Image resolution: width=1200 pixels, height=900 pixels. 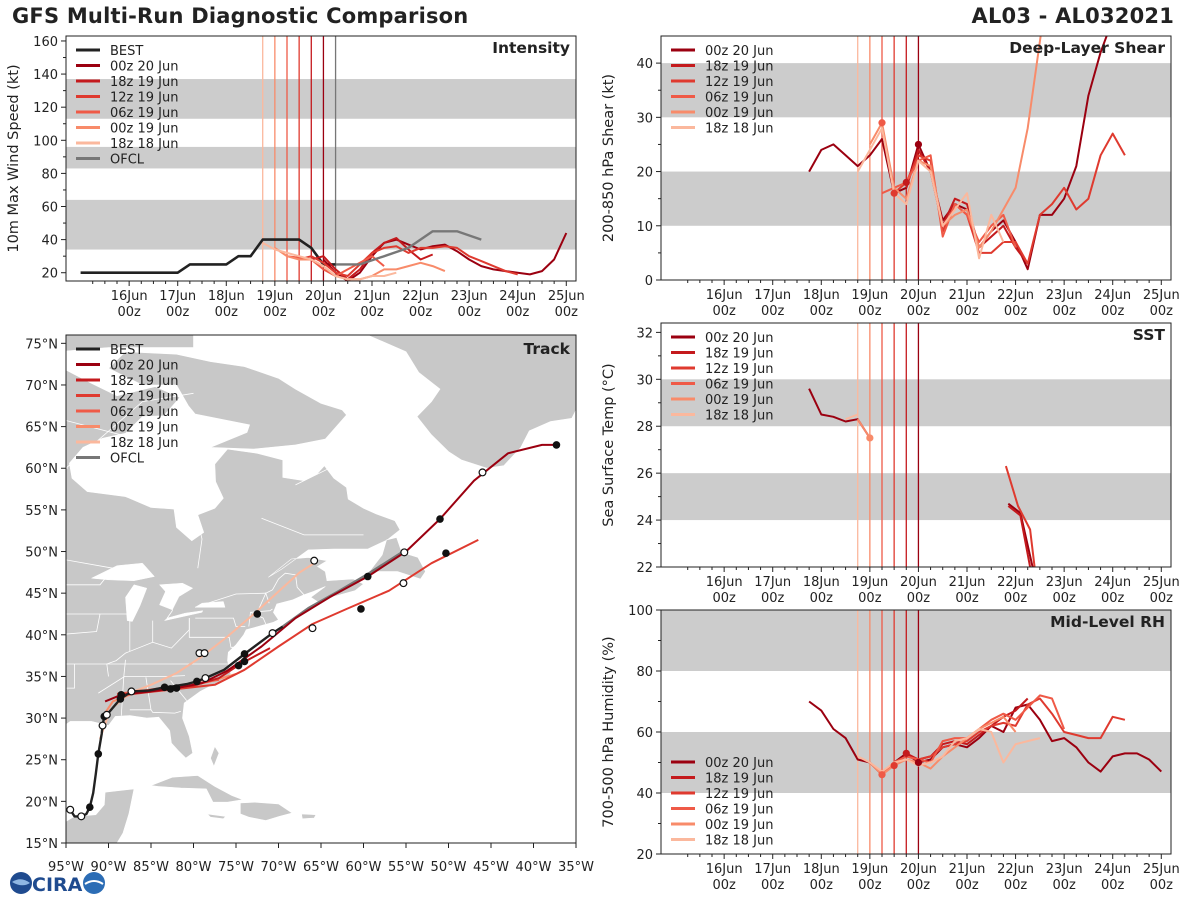 What do you see at coordinates (41, 511) in the screenshot?
I see `track-ytick-label: 55°N` at bounding box center [41, 511].